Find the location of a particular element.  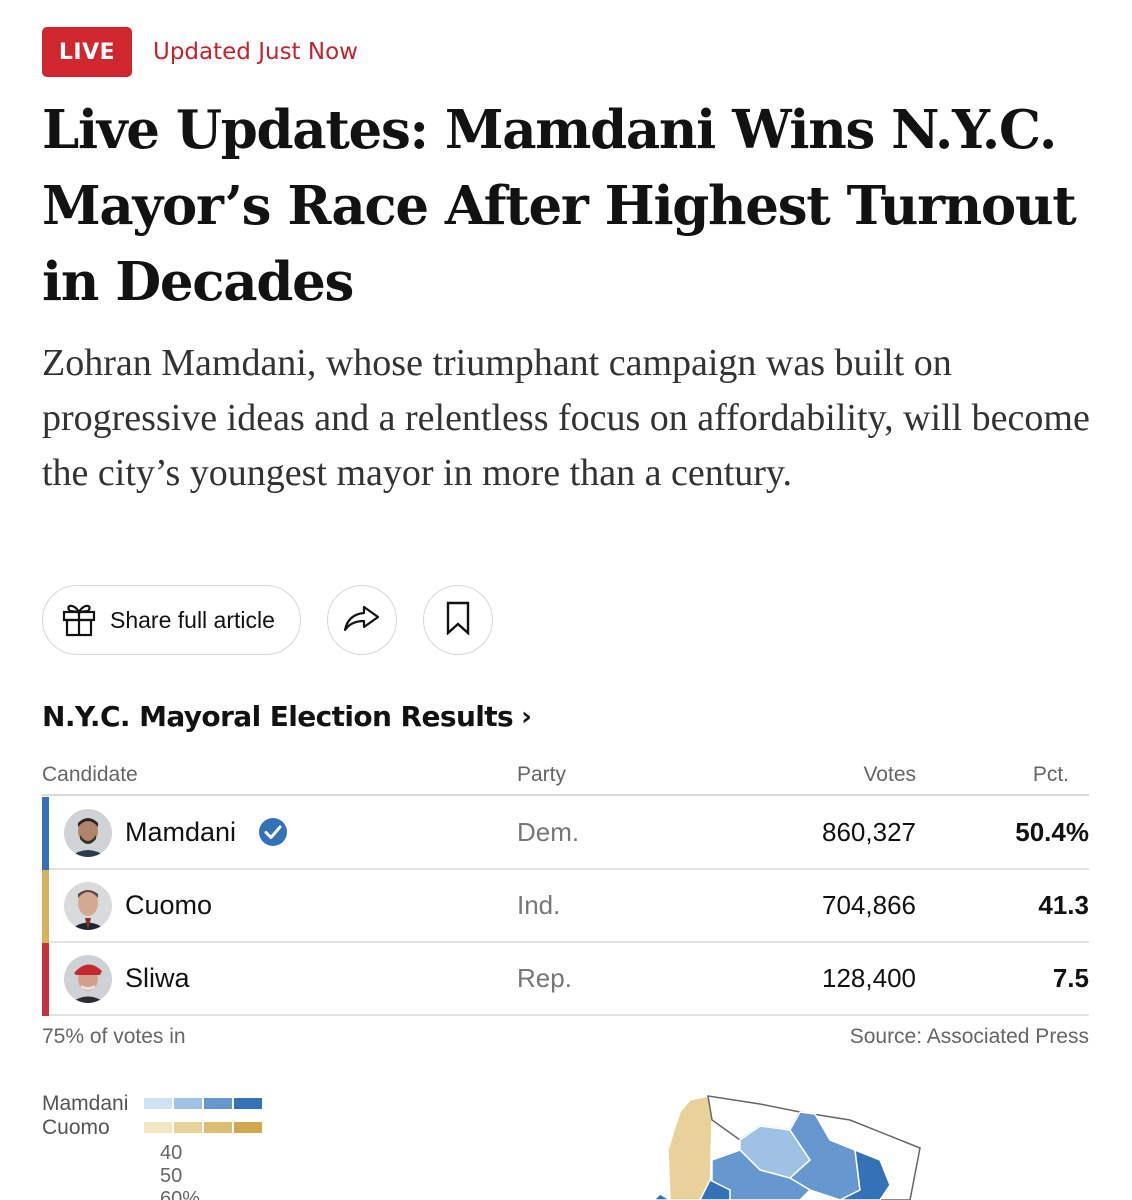

results-title-link: N.Y.C. Mayoral Election Results › is located at coordinates (287, 716).